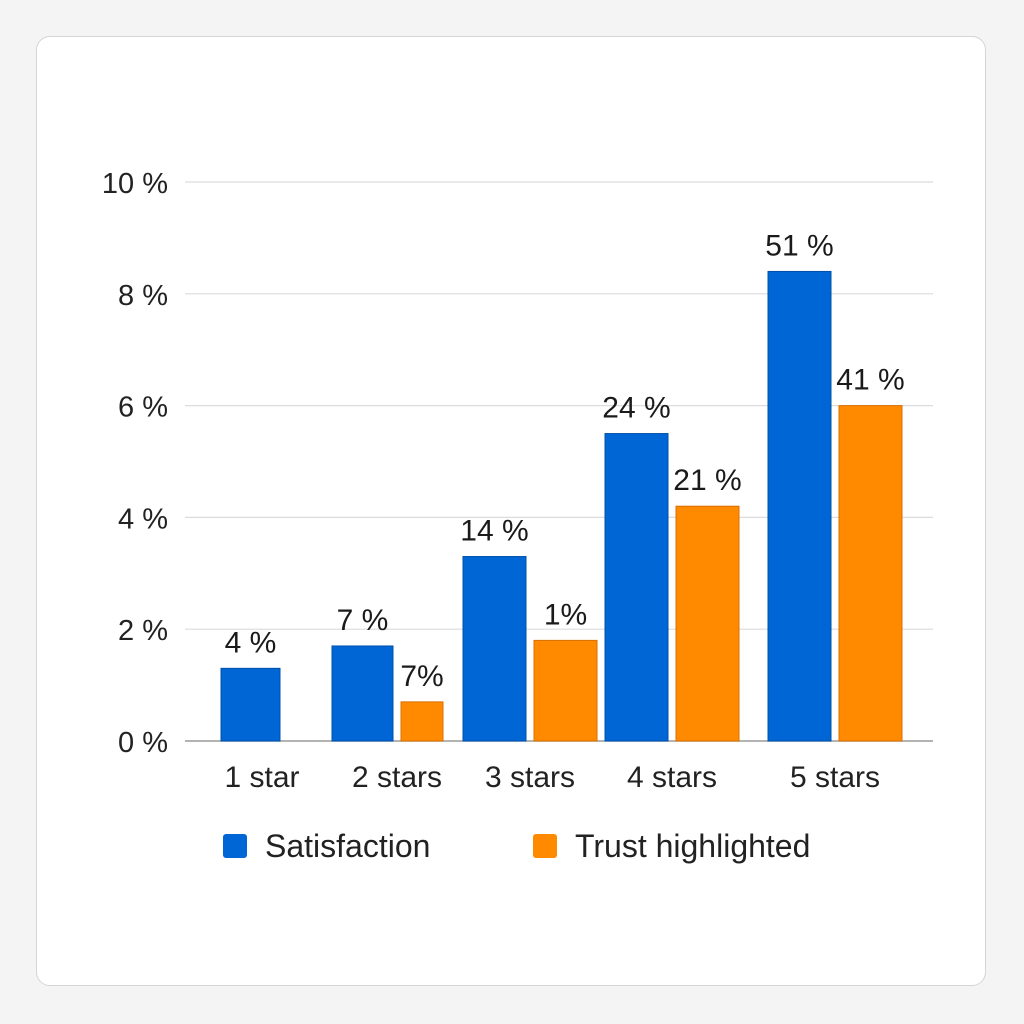  I want to click on data-label-satisfaction: 14 %, so click(494, 531).